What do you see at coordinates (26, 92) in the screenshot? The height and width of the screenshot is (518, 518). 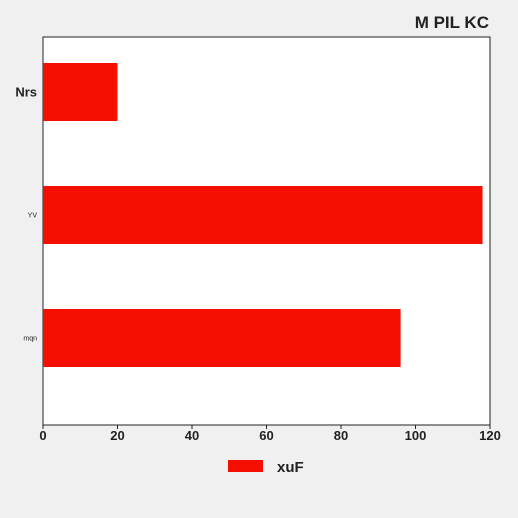 I see `category-label: Nrs` at bounding box center [26, 92].